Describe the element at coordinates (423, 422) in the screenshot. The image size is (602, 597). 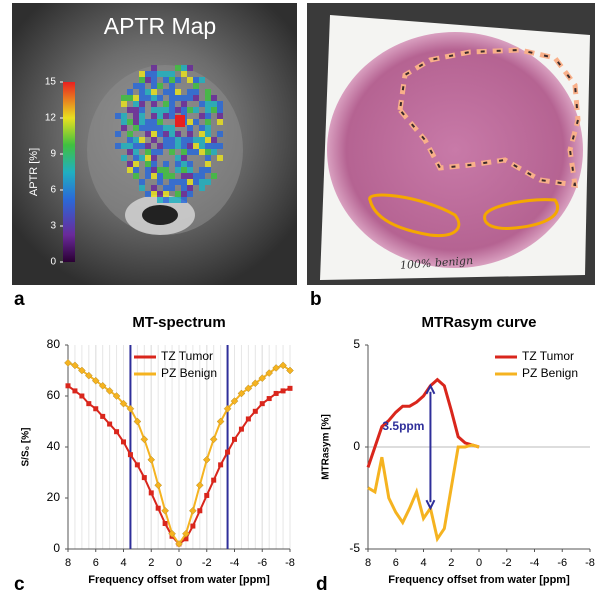
I see `series-line` at that location.